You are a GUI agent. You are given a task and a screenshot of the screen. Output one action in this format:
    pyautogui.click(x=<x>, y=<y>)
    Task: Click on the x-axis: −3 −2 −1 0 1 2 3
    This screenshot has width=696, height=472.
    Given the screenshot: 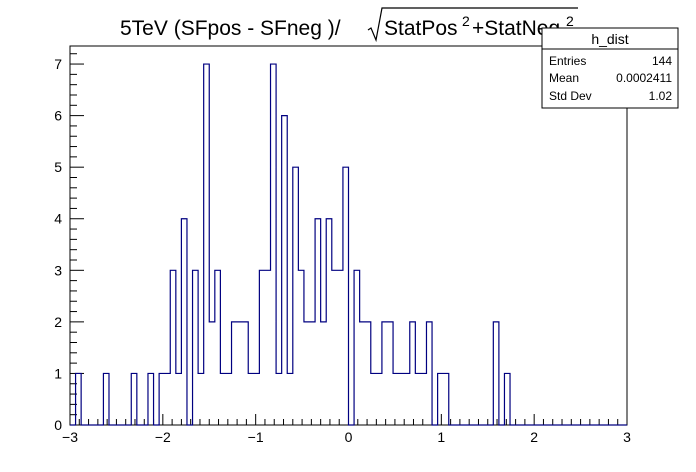 What is the action you would take?
    pyautogui.click(x=346, y=429)
    